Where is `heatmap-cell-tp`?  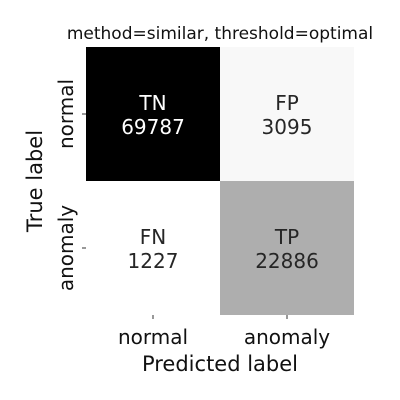 heatmap-cell-tp is located at coordinates (287, 248).